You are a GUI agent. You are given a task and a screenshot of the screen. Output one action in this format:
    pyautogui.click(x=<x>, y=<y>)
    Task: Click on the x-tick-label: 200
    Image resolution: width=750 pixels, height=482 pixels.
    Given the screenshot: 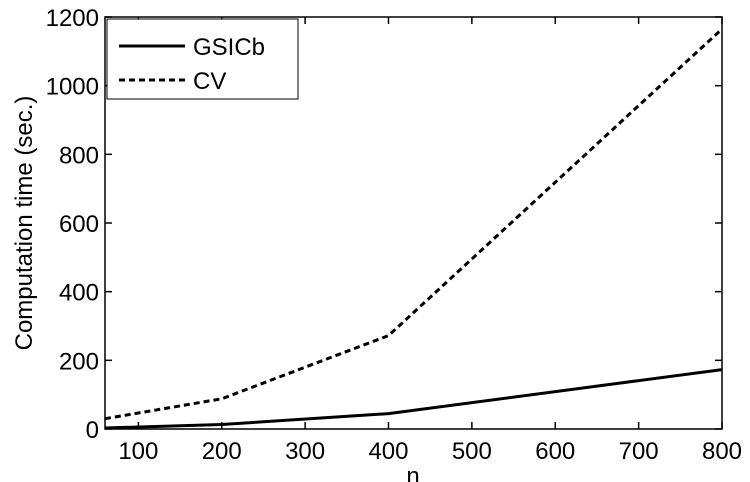 What is the action you would take?
    pyautogui.click(x=222, y=451)
    